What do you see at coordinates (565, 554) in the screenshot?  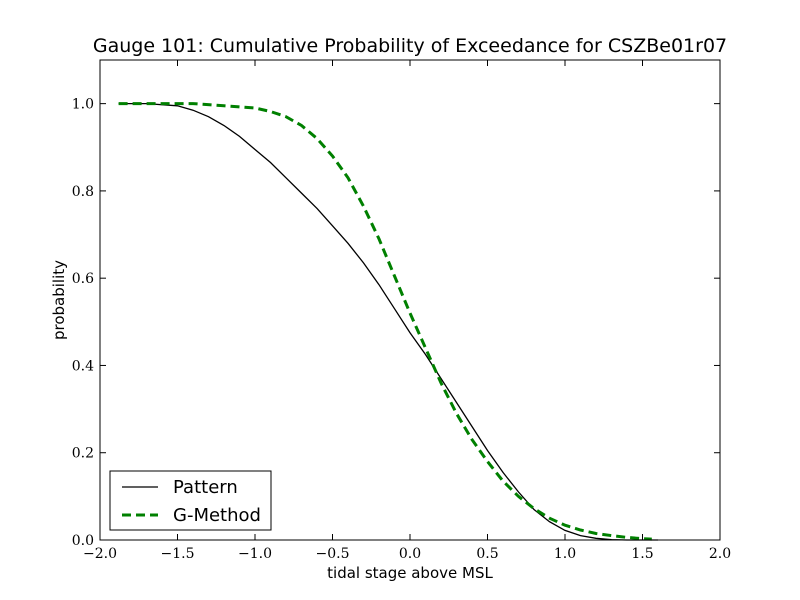 I see `x-tick-label: 1.0` at bounding box center [565, 554].